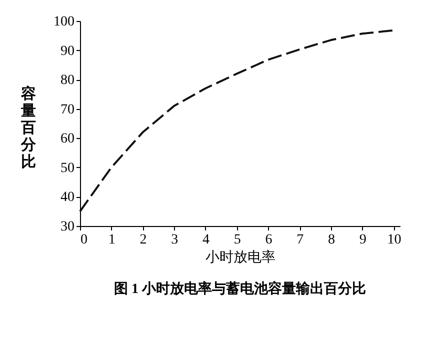 This screenshot has height=343, width=432. What do you see at coordinates (64, 22) in the screenshot?
I see `y-tick-label: 100` at bounding box center [64, 22].